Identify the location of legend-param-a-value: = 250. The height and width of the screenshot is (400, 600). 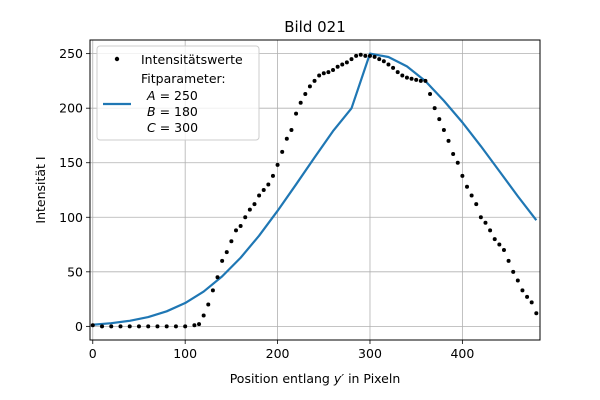
(179, 95).